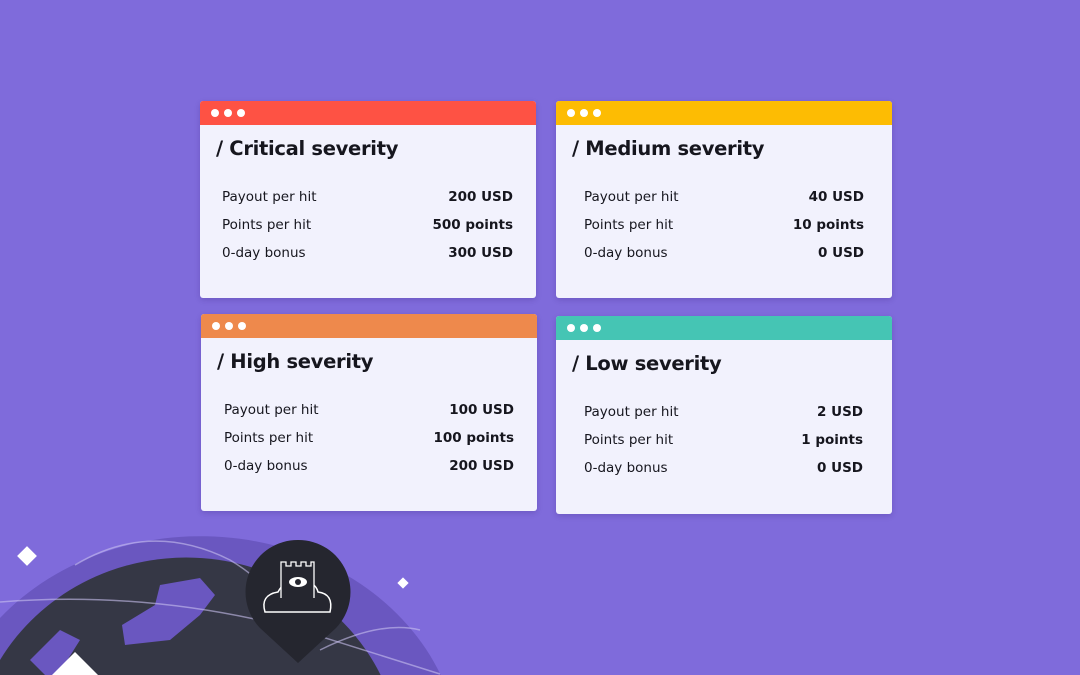 The width and height of the screenshot is (1080, 675). What do you see at coordinates (367, 203) in the screenshot?
I see `payout-row: Payout per hit 200 USD` at bounding box center [367, 203].